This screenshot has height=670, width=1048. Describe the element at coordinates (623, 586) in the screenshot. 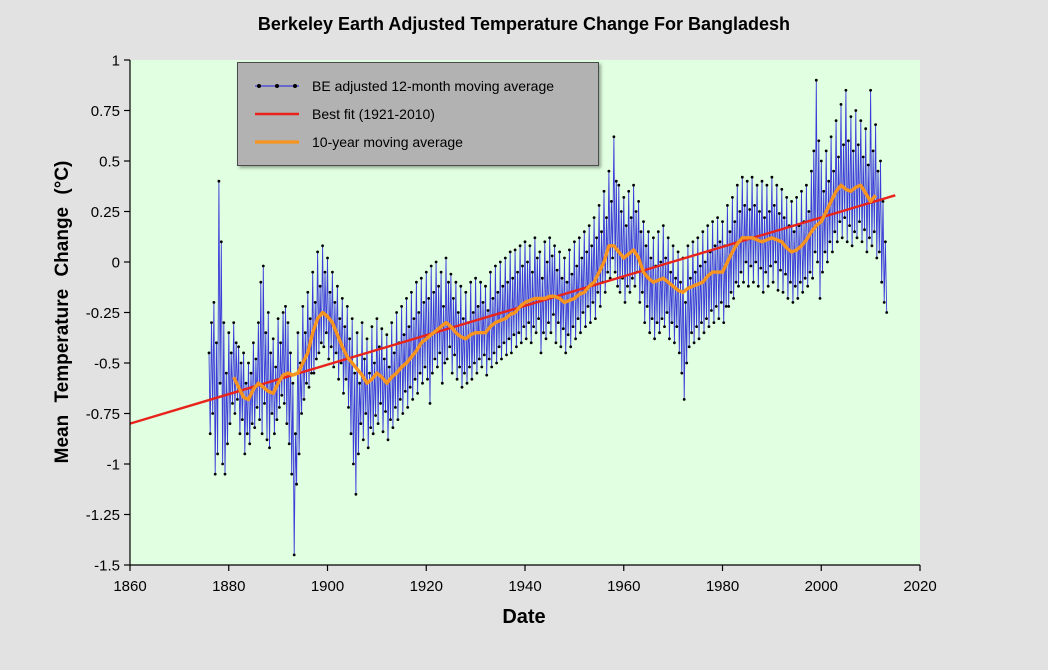

I see `x-tick-label: 1960` at that location.